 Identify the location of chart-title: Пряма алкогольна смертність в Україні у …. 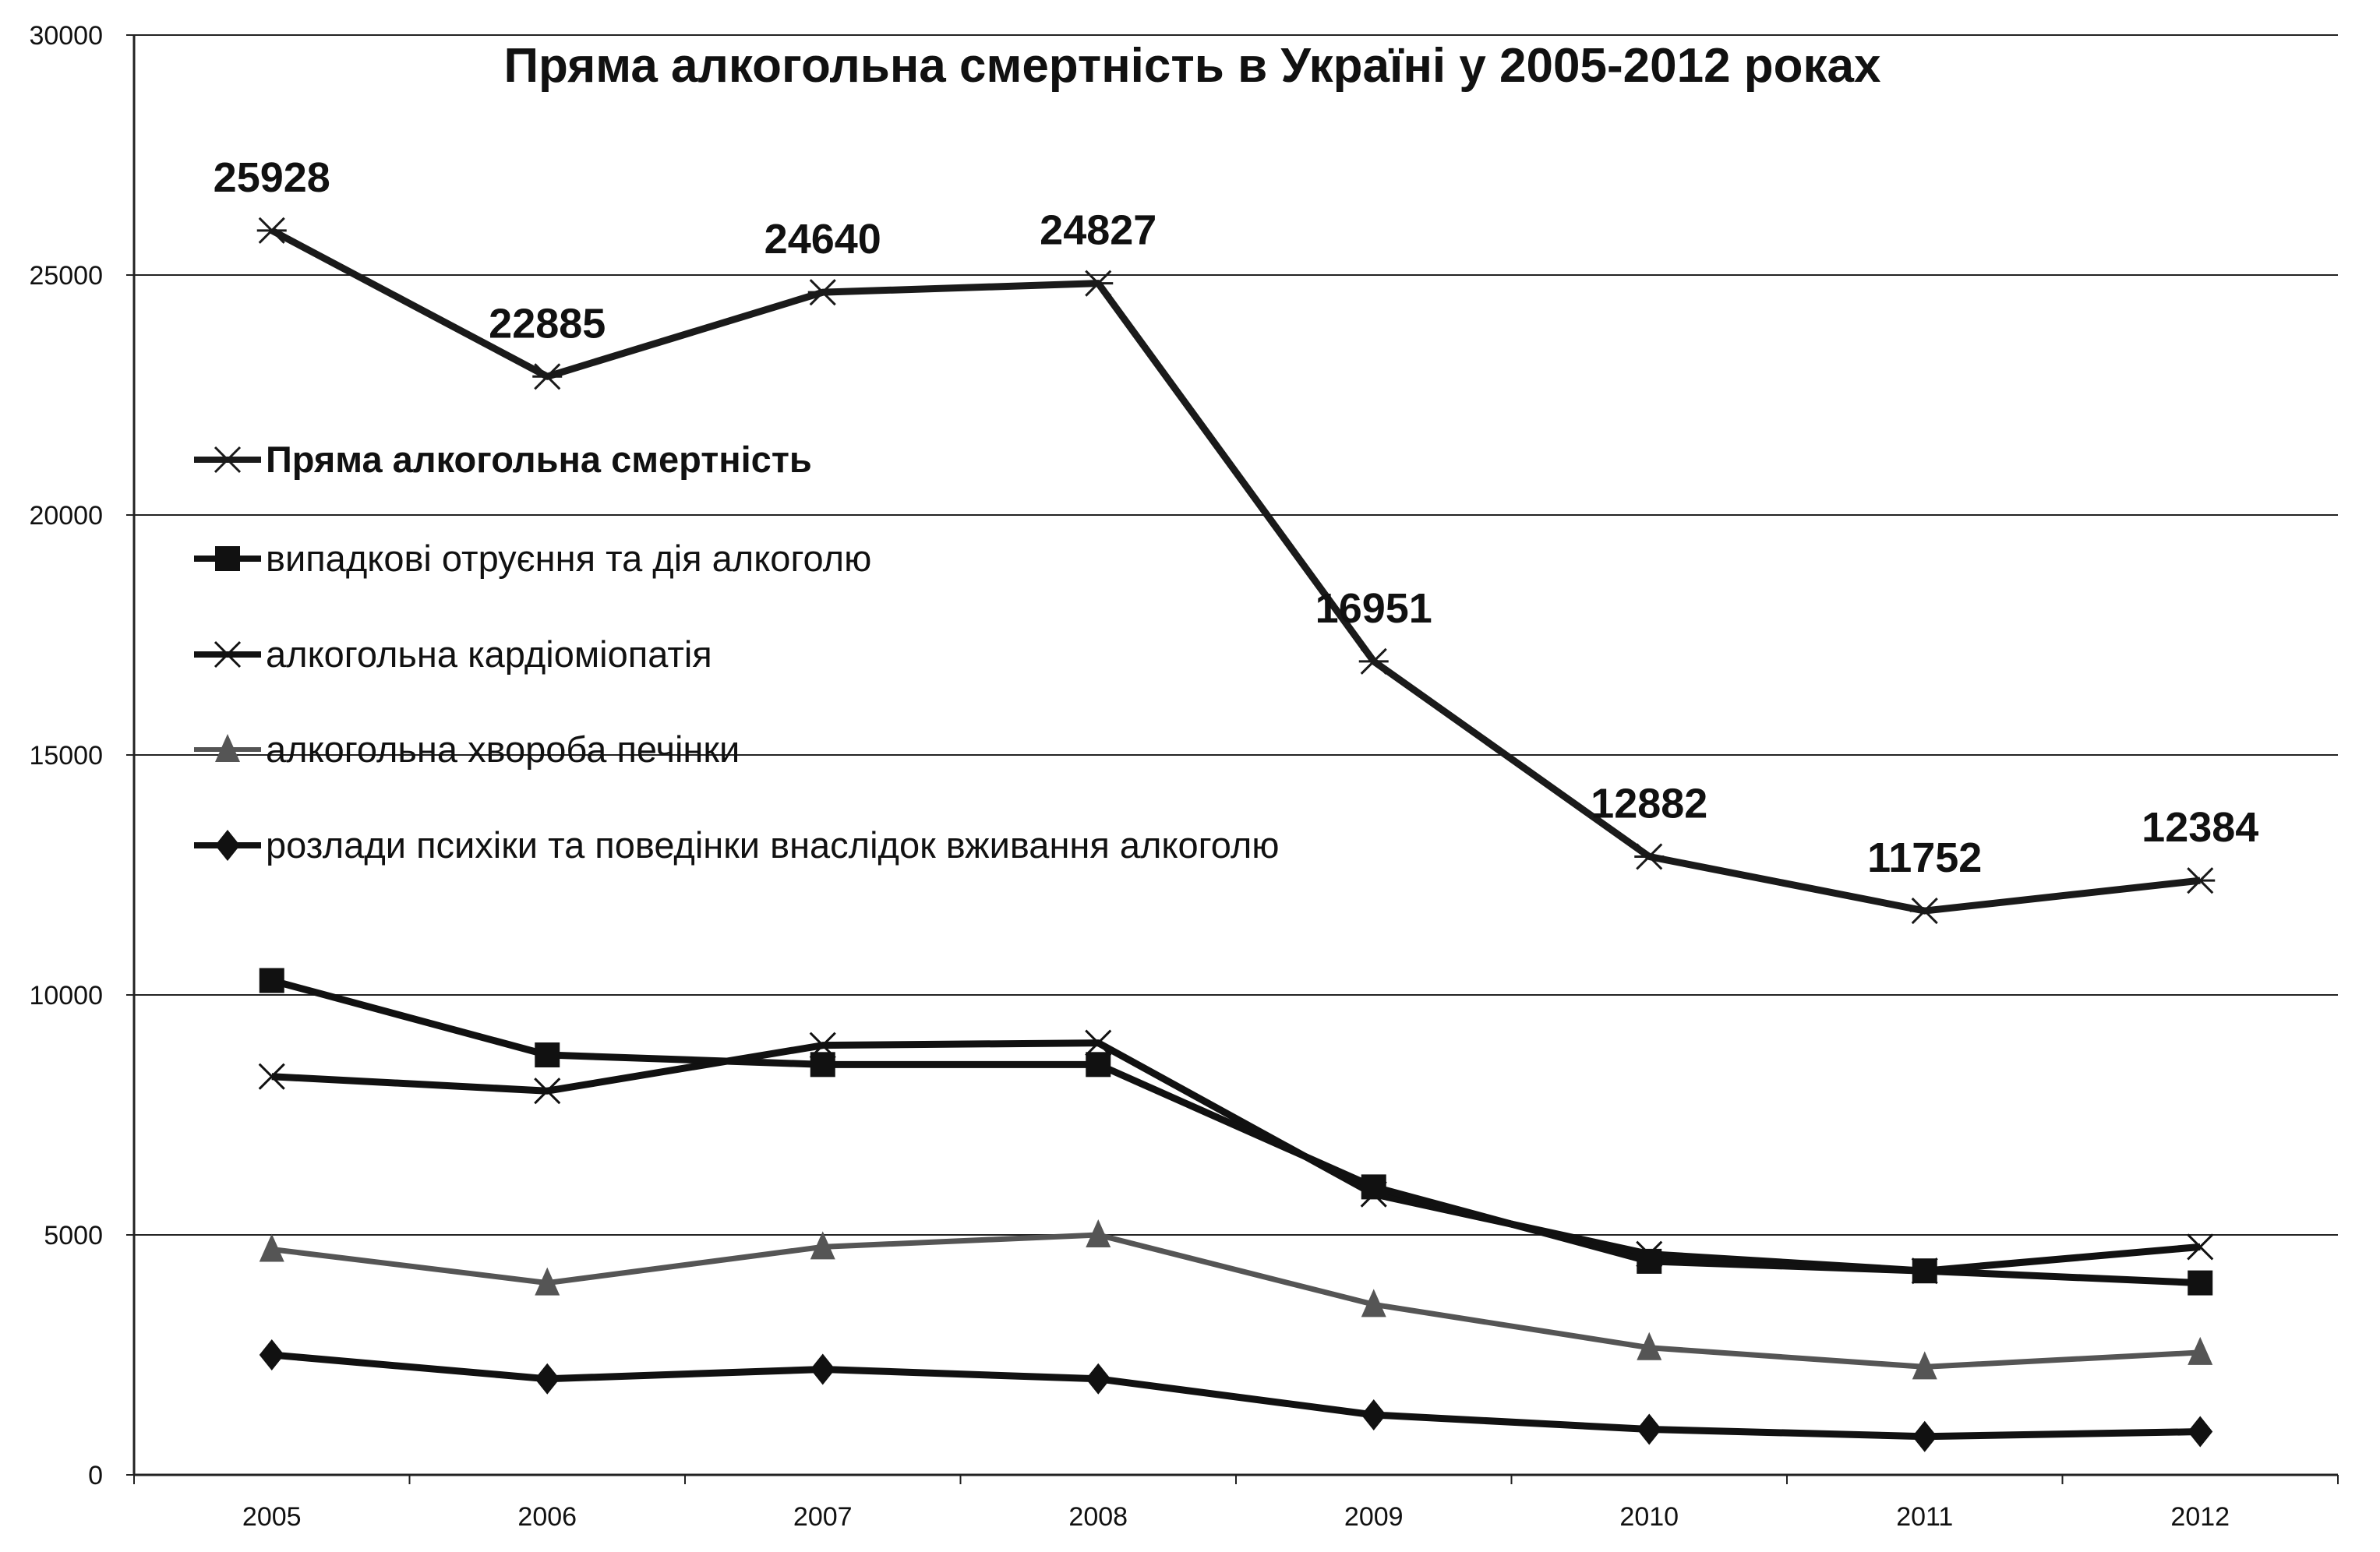
(1192, 66).